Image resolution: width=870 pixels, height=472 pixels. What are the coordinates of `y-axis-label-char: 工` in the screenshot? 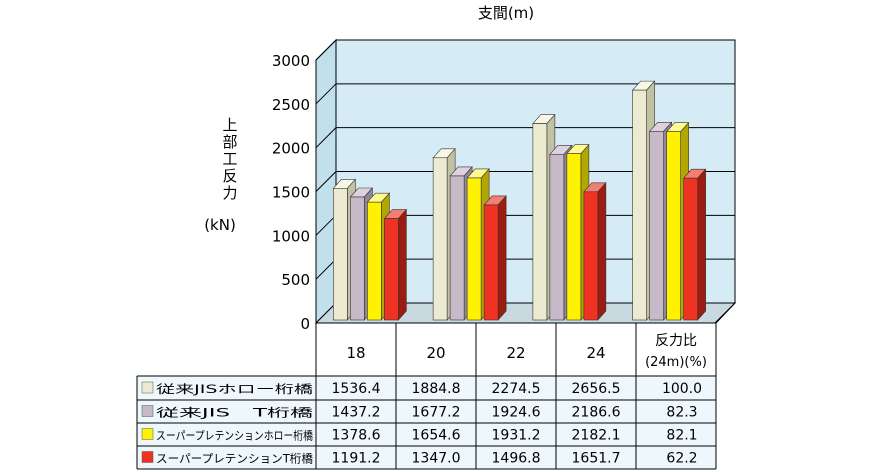 It's located at (229, 159).